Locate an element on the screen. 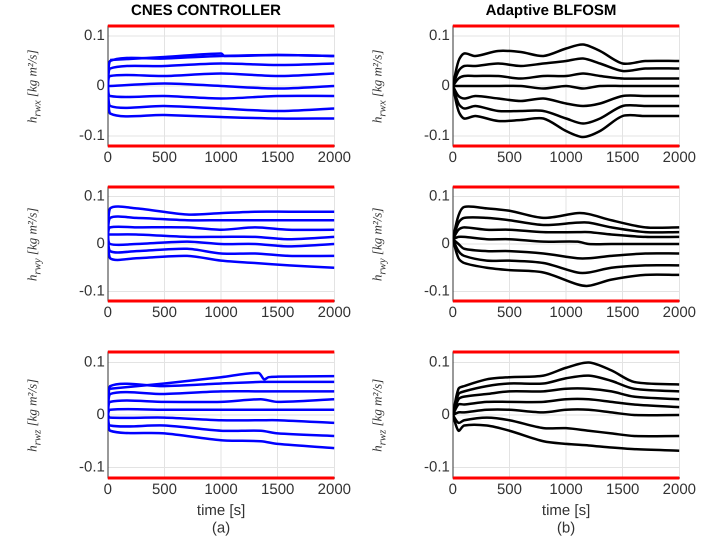 The height and width of the screenshot is (538, 704). text: (a) is located at coordinates (221, 528).